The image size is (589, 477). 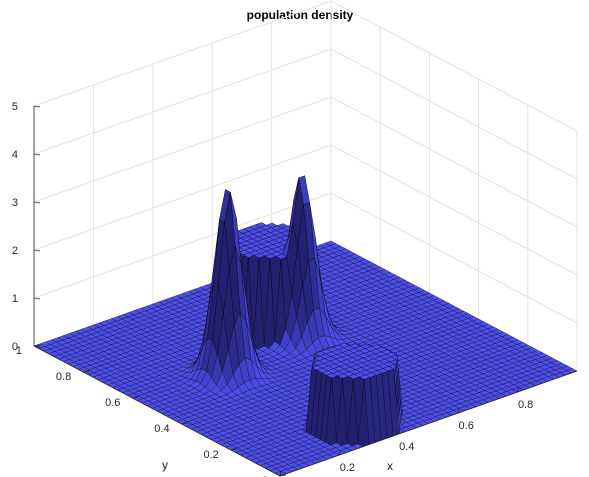 What do you see at coordinates (15, 155) in the screenshot?
I see `z-tick-label: 4` at bounding box center [15, 155].